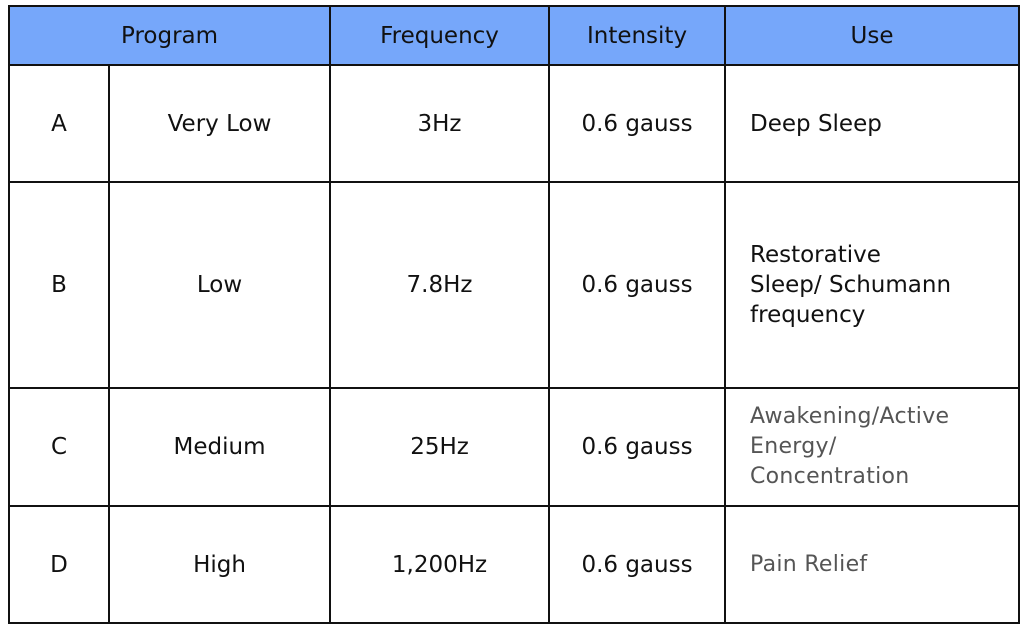 The width and height of the screenshot is (1024, 628). What do you see at coordinates (809, 564) in the screenshot?
I see `use-line: Pain Relief` at bounding box center [809, 564].